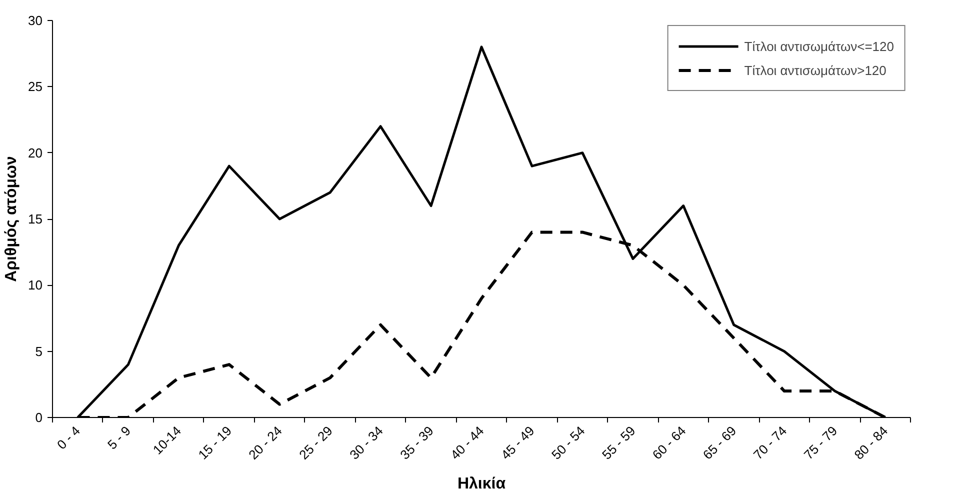 This screenshot has height=503, width=978. Describe the element at coordinates (669, 442) in the screenshot. I see `x-tick-label: 60 - 64` at that location.